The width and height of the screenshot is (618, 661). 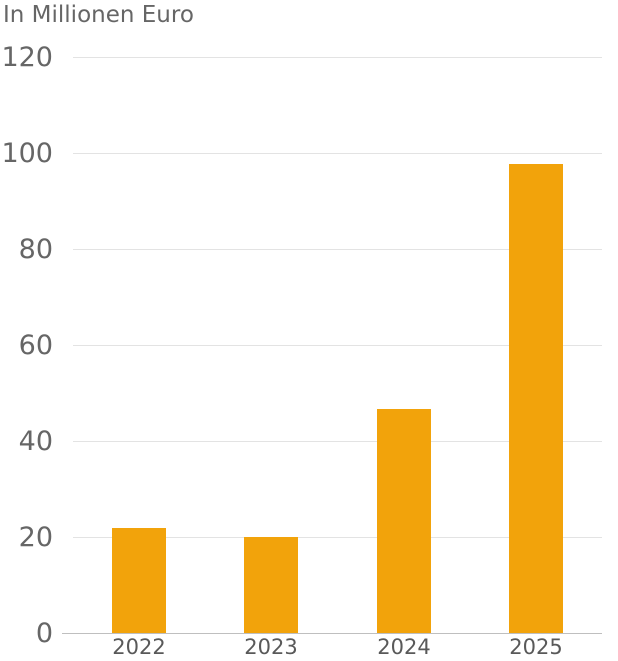 I want to click on x-tick-label: 2023, so click(x=271, y=647).